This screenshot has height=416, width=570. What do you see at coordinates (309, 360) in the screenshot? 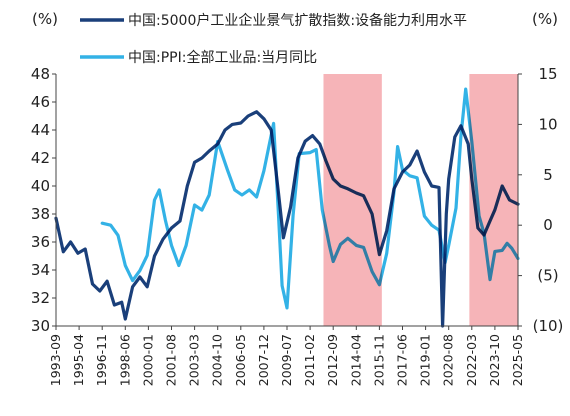
I see `x-tick-label: 2011-02` at bounding box center [309, 360].